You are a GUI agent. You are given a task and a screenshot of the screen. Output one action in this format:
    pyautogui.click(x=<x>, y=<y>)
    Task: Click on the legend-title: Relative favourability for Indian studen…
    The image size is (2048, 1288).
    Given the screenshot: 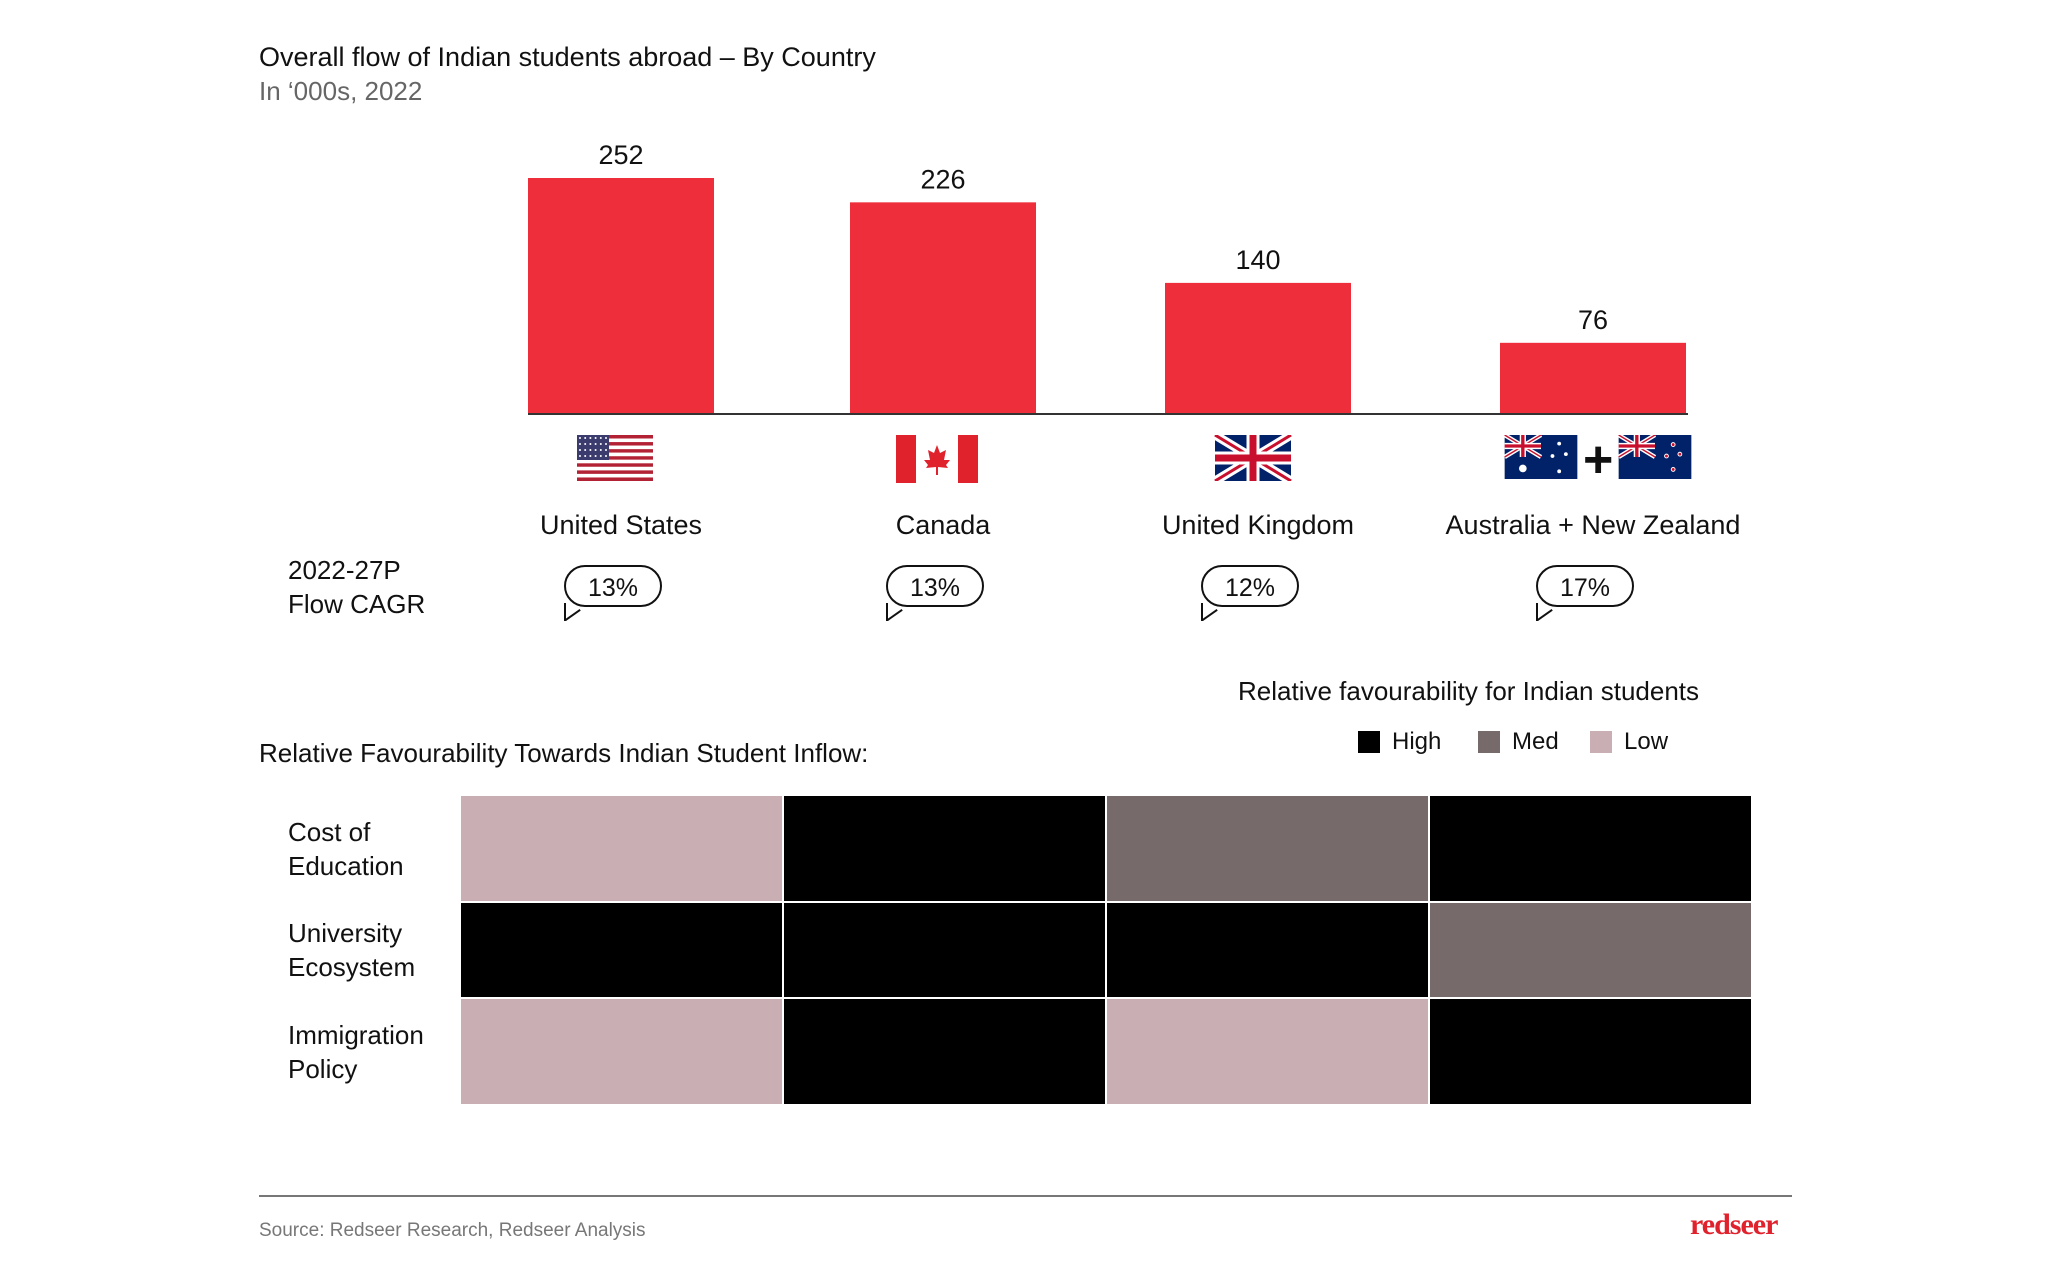 What is the action you would take?
    pyautogui.click(x=1469, y=691)
    